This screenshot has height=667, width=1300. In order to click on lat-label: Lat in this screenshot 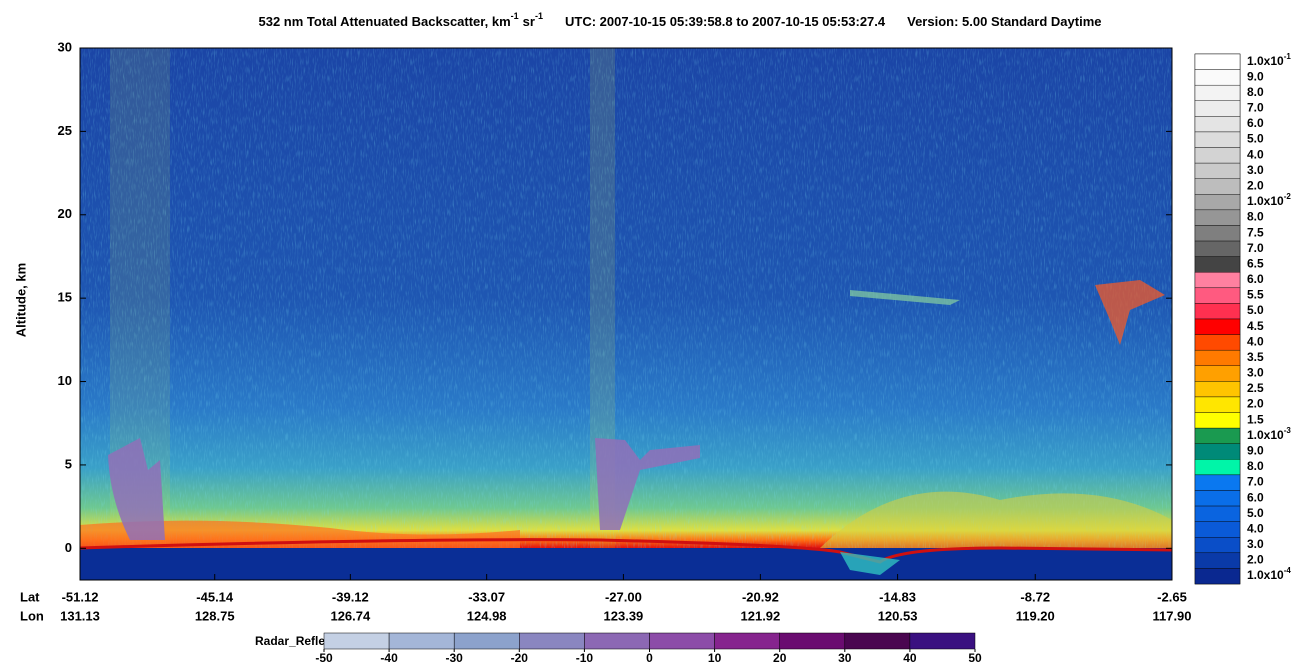, I will do `click(30, 596)`.